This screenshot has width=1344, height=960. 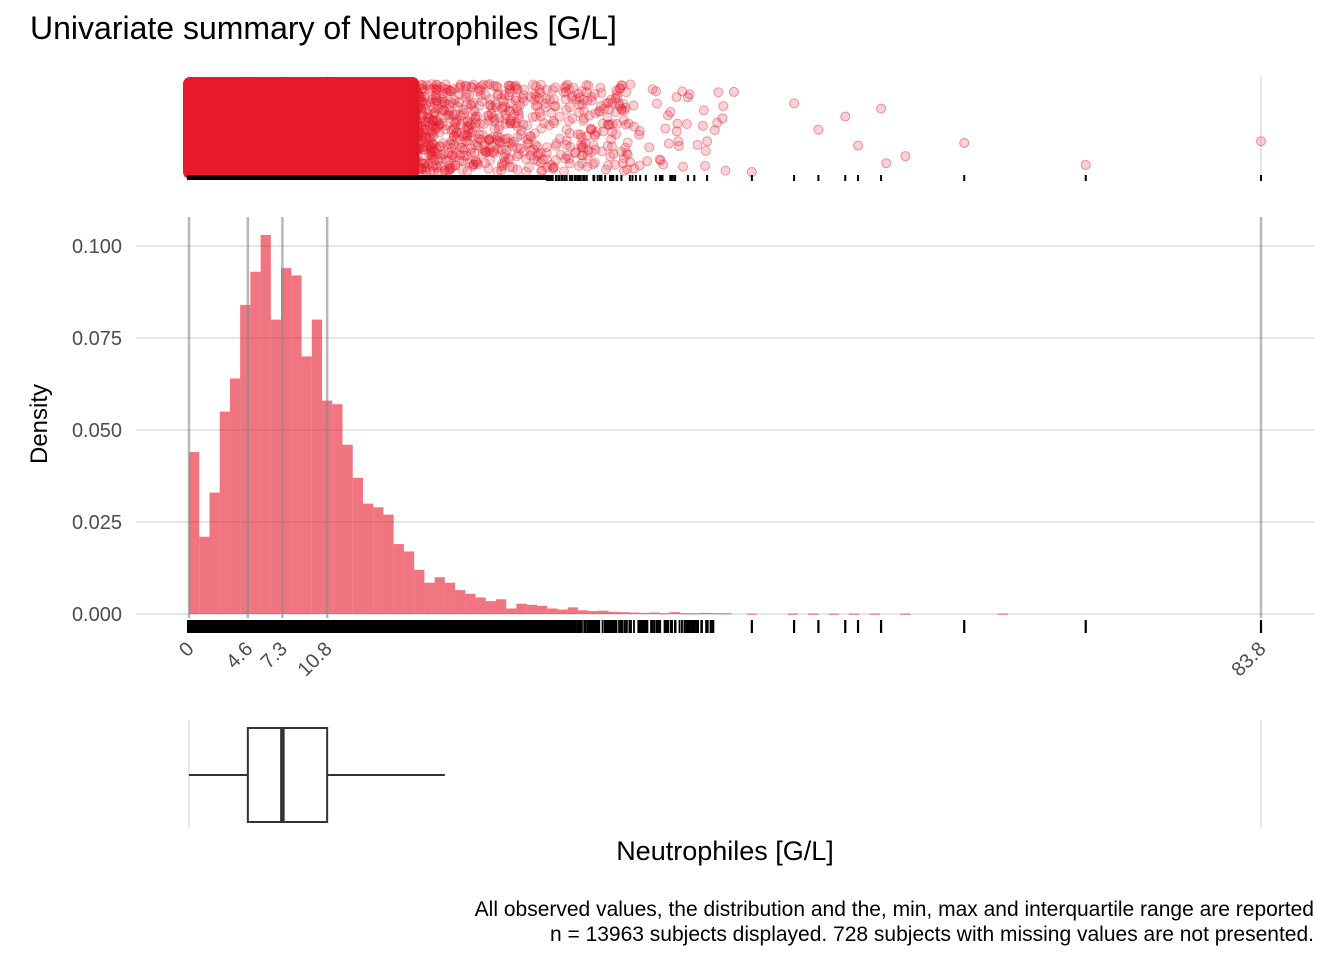 What do you see at coordinates (274, 655) in the screenshot?
I see `x-tick-label: 7.3` at bounding box center [274, 655].